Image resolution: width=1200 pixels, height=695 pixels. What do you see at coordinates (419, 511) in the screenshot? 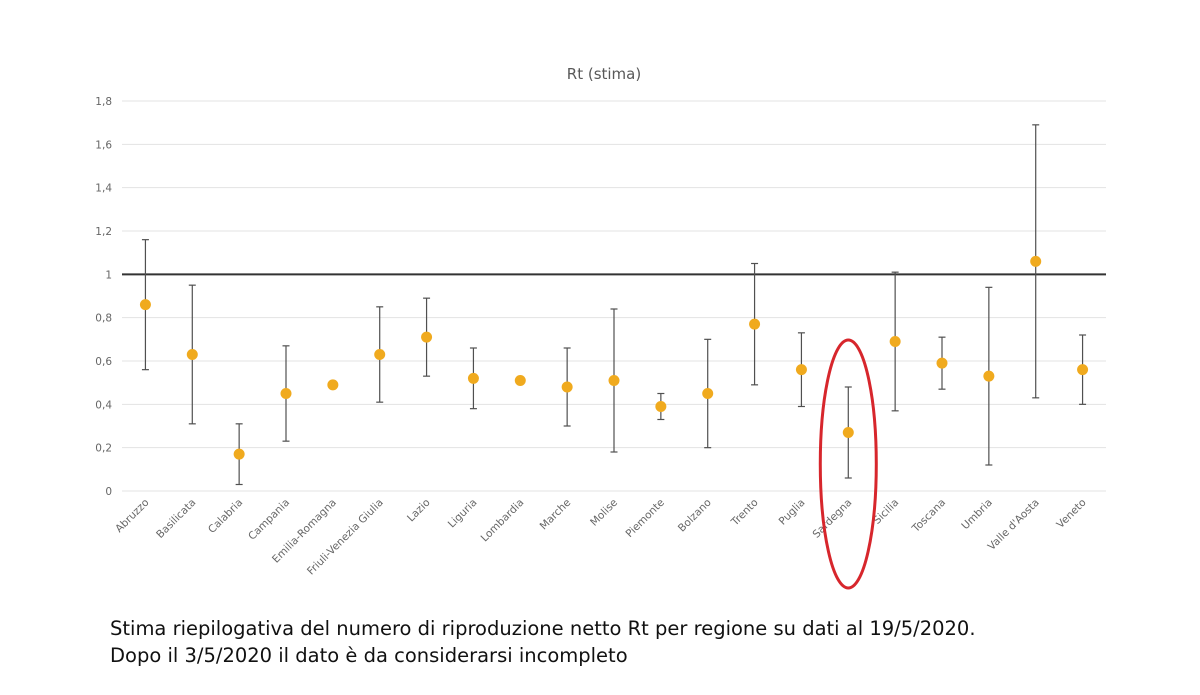
I see `x-tick-label: Lazio` at bounding box center [419, 511].